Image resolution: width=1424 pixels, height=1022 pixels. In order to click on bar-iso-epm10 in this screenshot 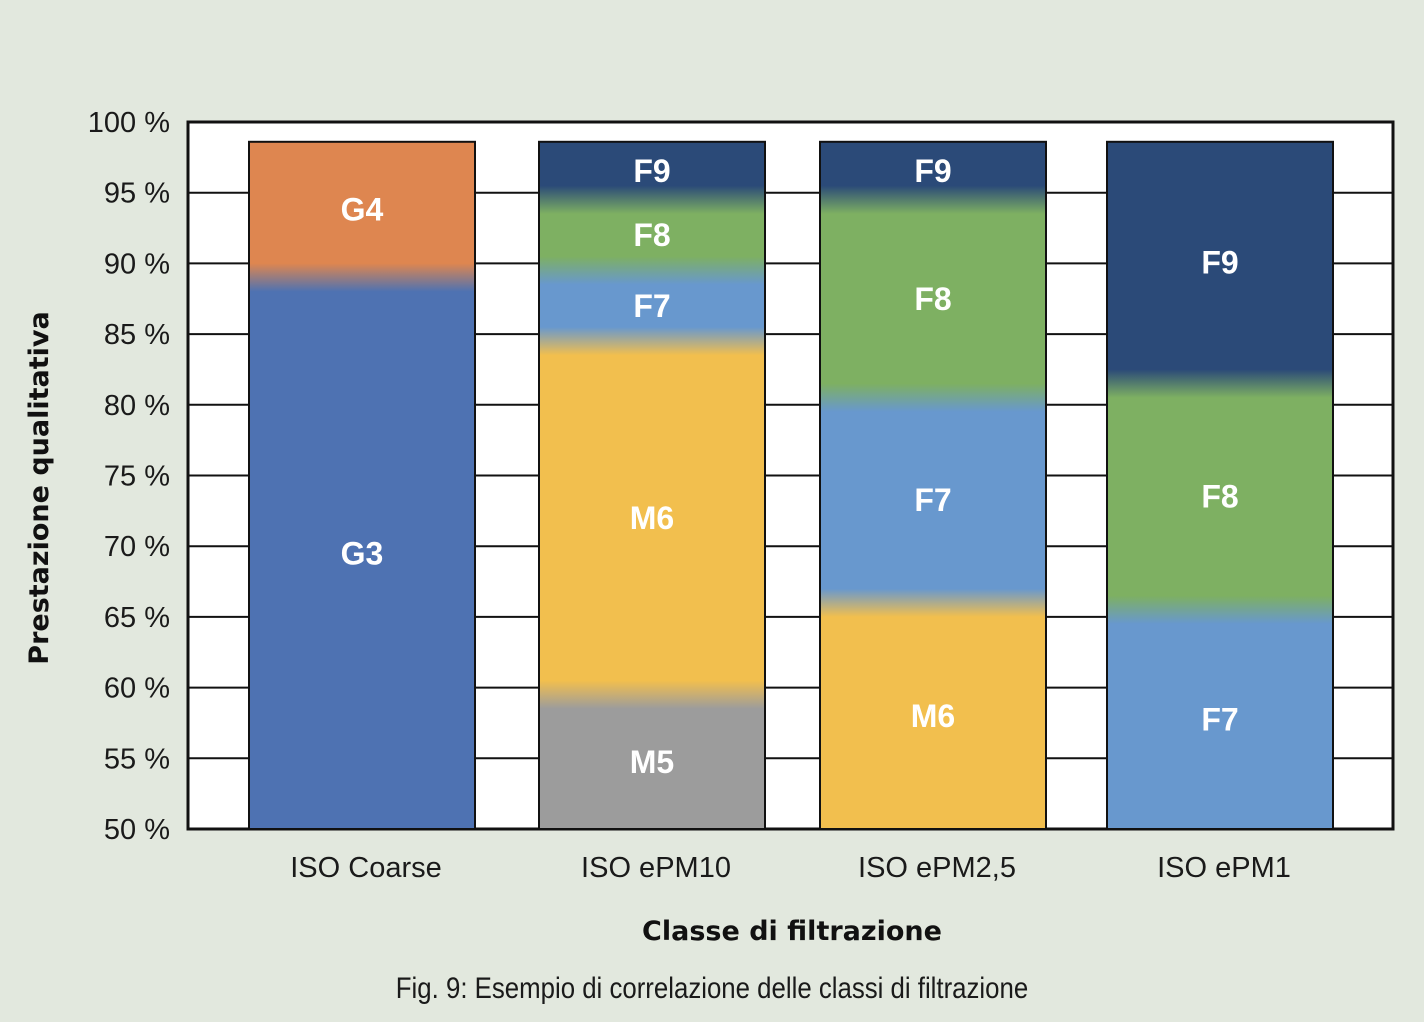, I will do `click(652, 485)`.